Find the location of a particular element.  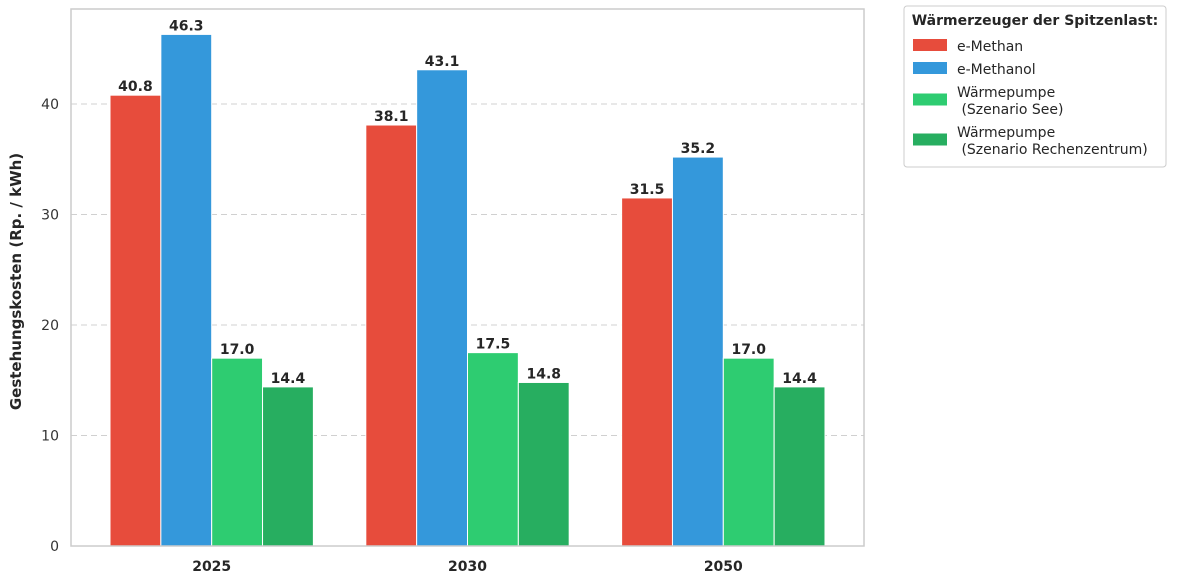

legend-label: Wärmepumpe (Szenario See) is located at coordinates (1010, 101).